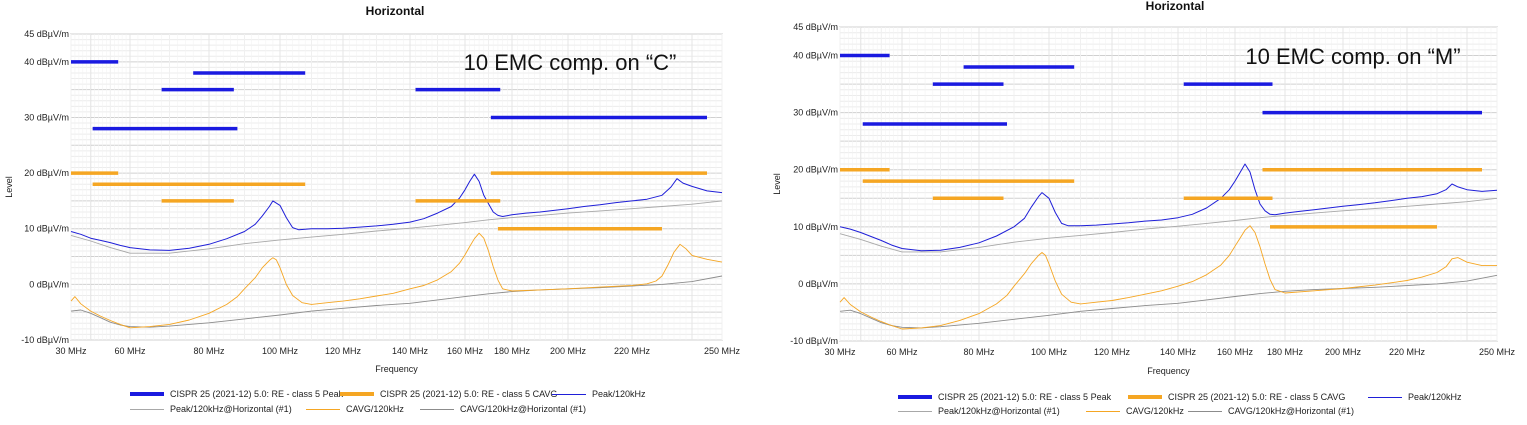  Describe the element at coordinates (1168, 301) in the screenshot. I see `series-line-cavg-120khz-horizontal-1-` at that location.